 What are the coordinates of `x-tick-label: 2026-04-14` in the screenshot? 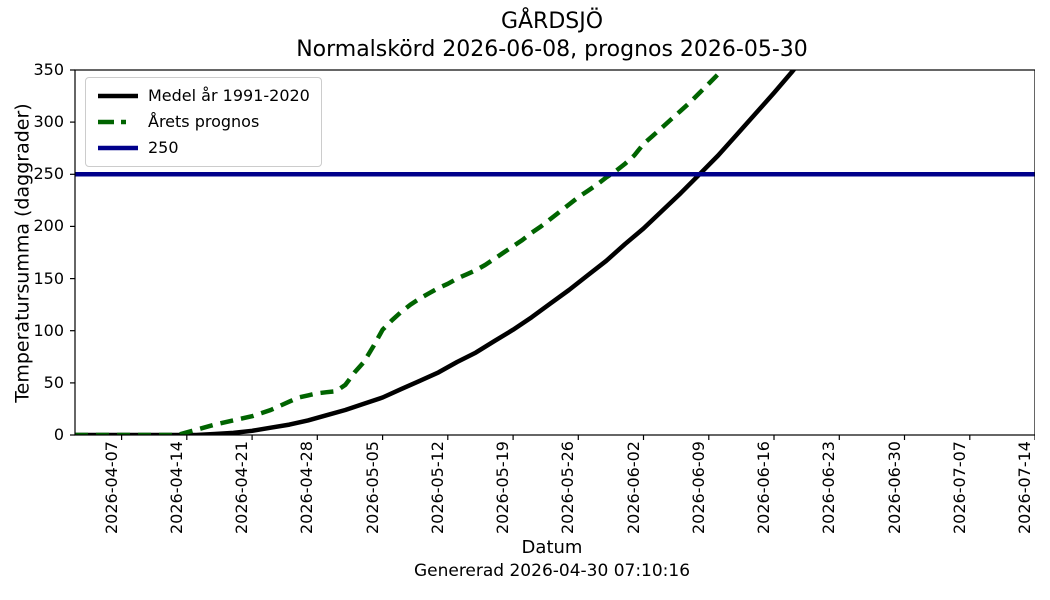 It's located at (176, 487).